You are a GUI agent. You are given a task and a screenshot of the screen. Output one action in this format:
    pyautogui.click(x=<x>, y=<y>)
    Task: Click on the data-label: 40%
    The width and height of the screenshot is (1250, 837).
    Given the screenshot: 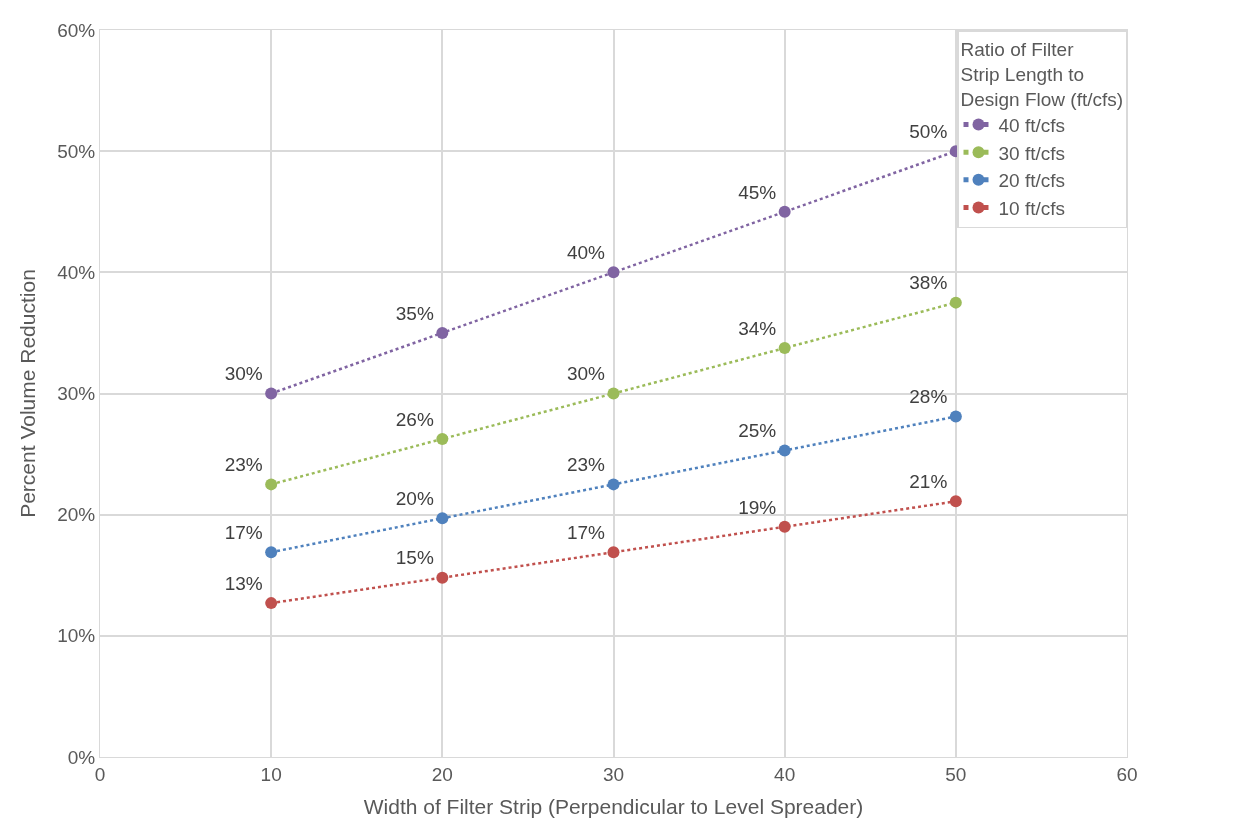 What is the action you would take?
    pyautogui.click(x=586, y=253)
    